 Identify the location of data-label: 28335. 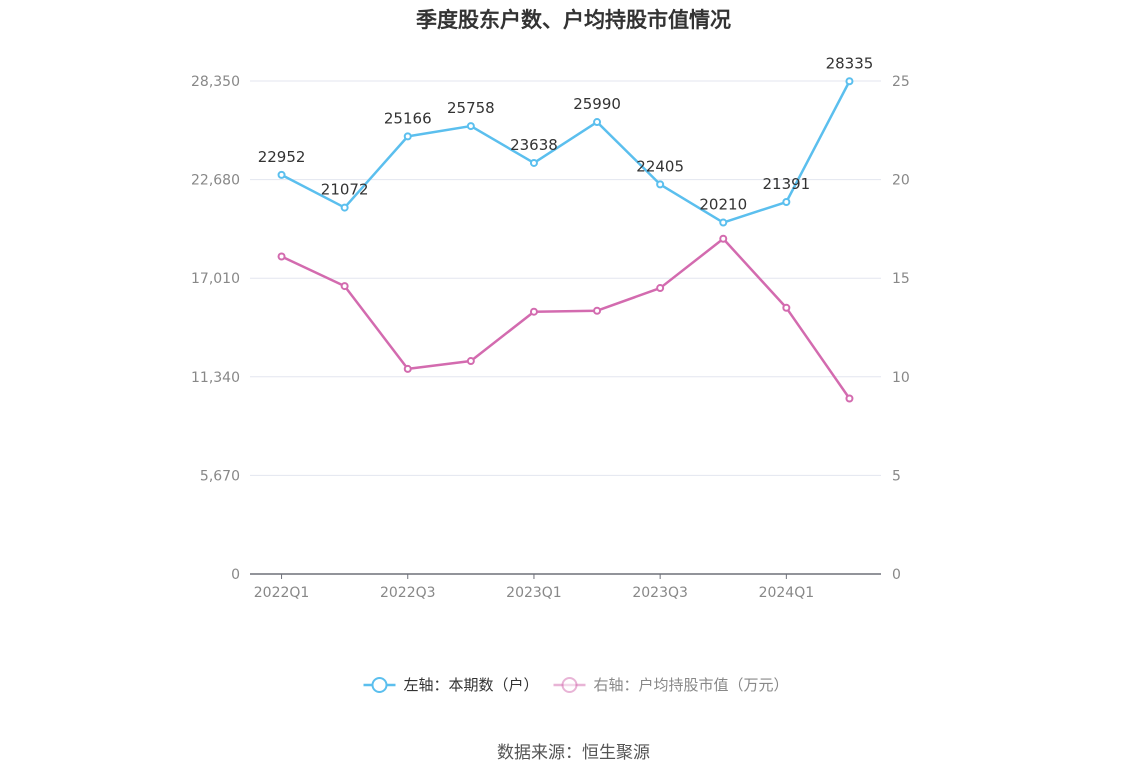
(850, 63).